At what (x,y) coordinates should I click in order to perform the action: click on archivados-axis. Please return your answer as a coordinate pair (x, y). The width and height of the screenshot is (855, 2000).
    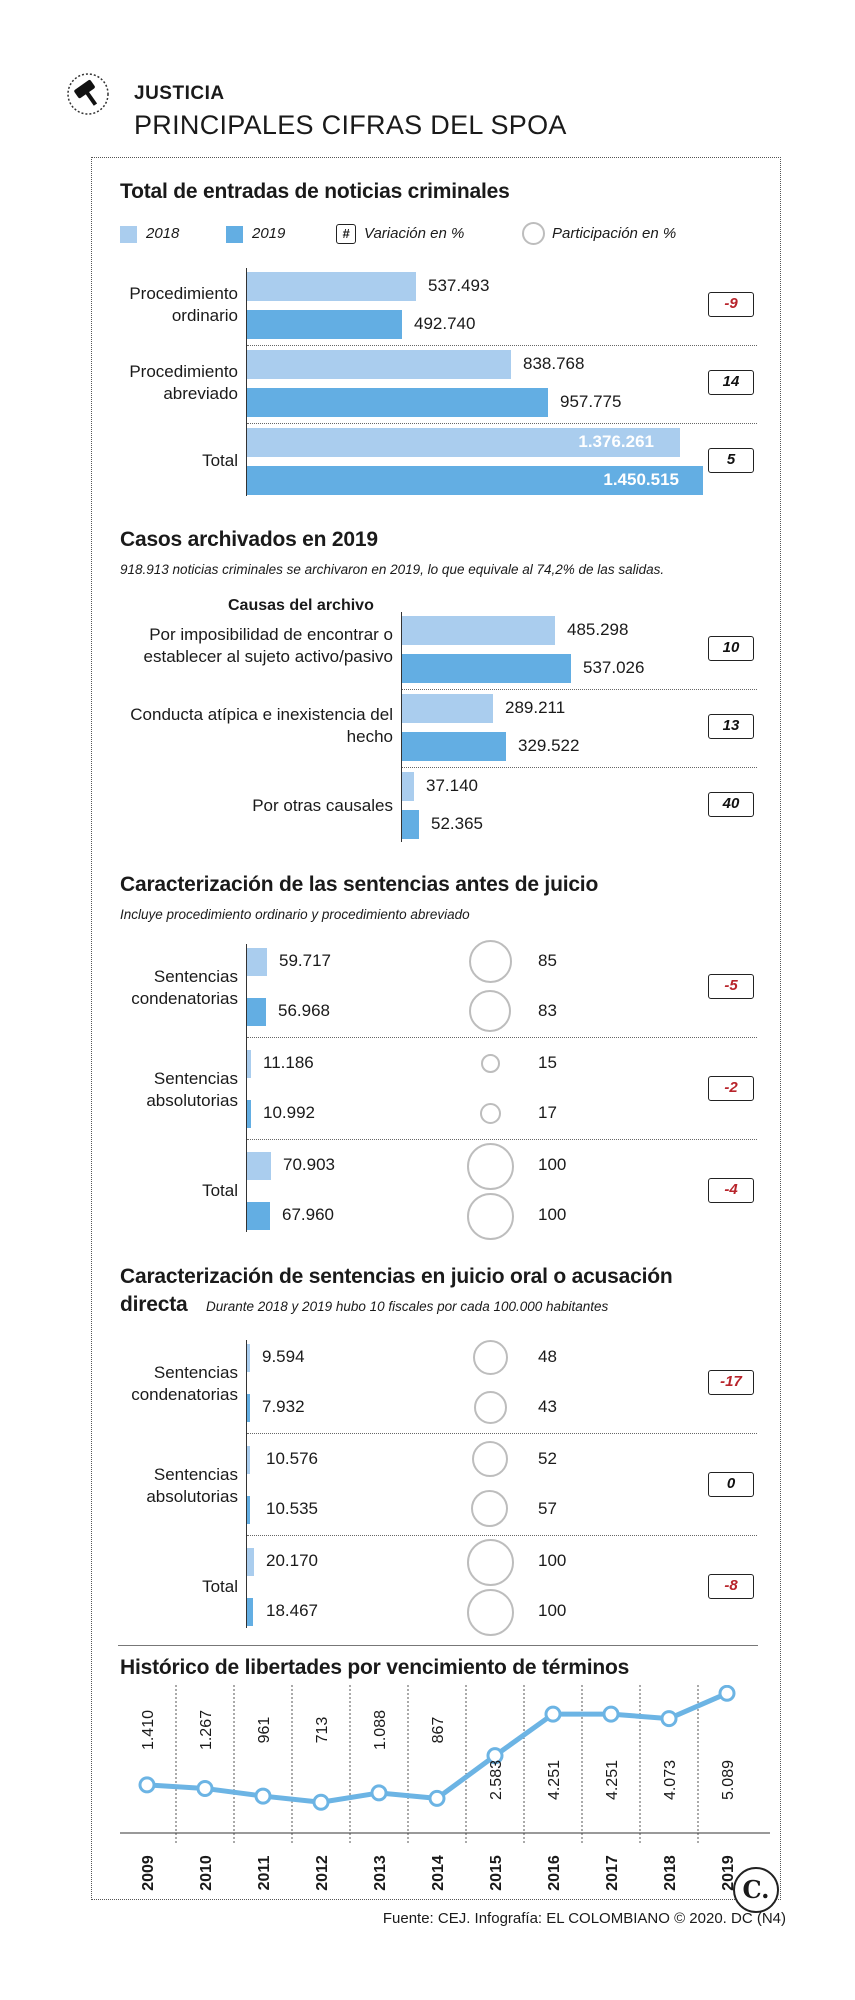
    Looking at the image, I should click on (401, 727).